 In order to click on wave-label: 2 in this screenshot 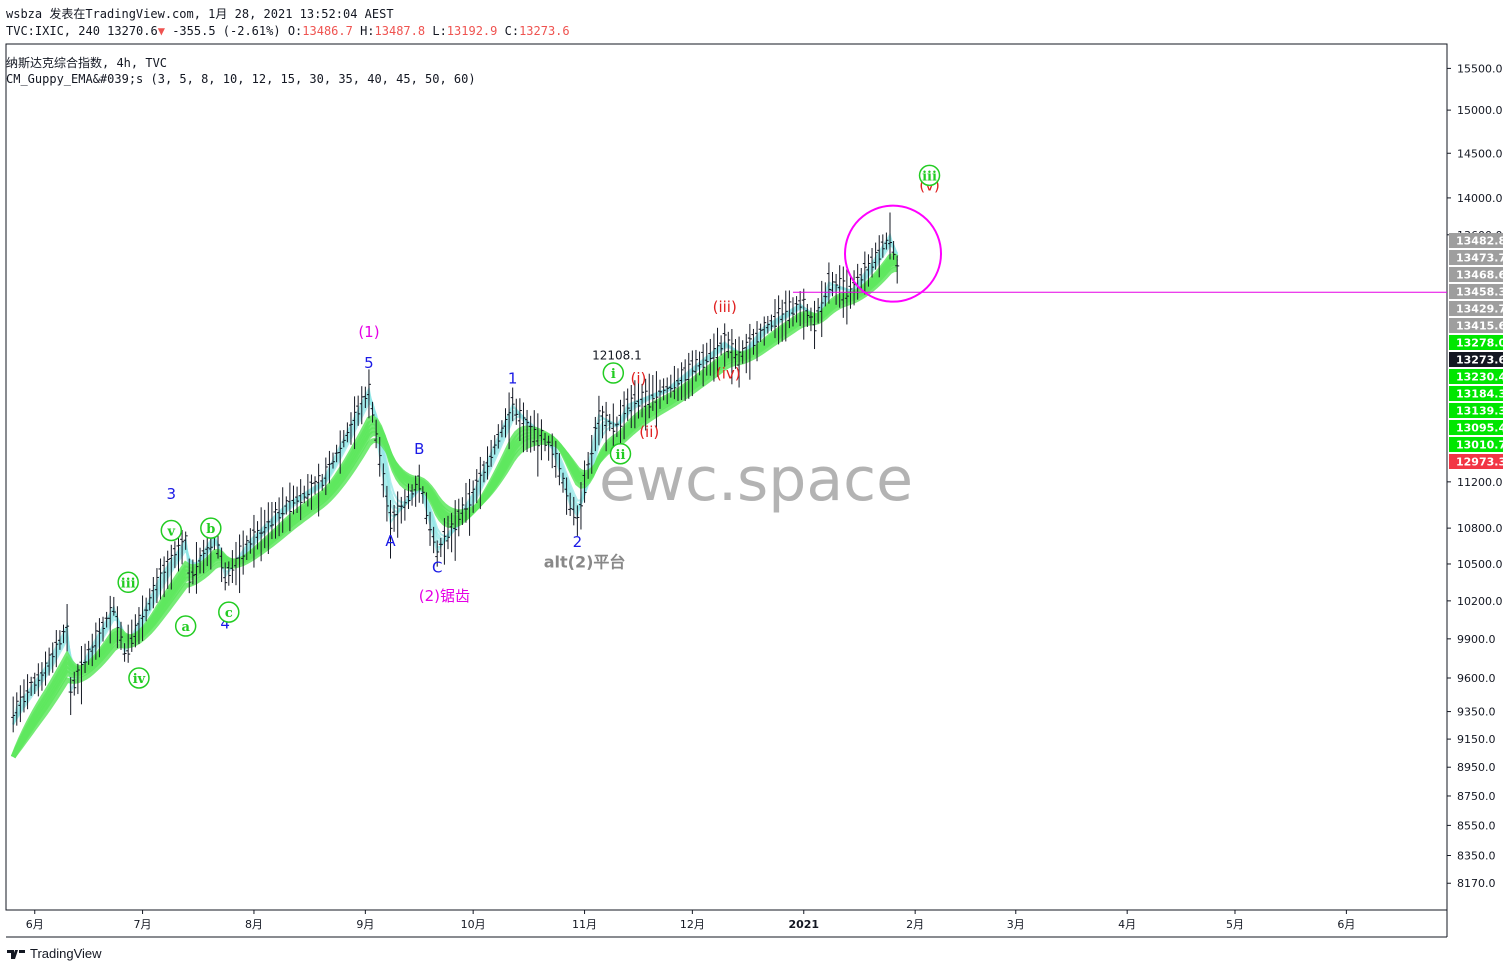, I will do `click(578, 542)`.